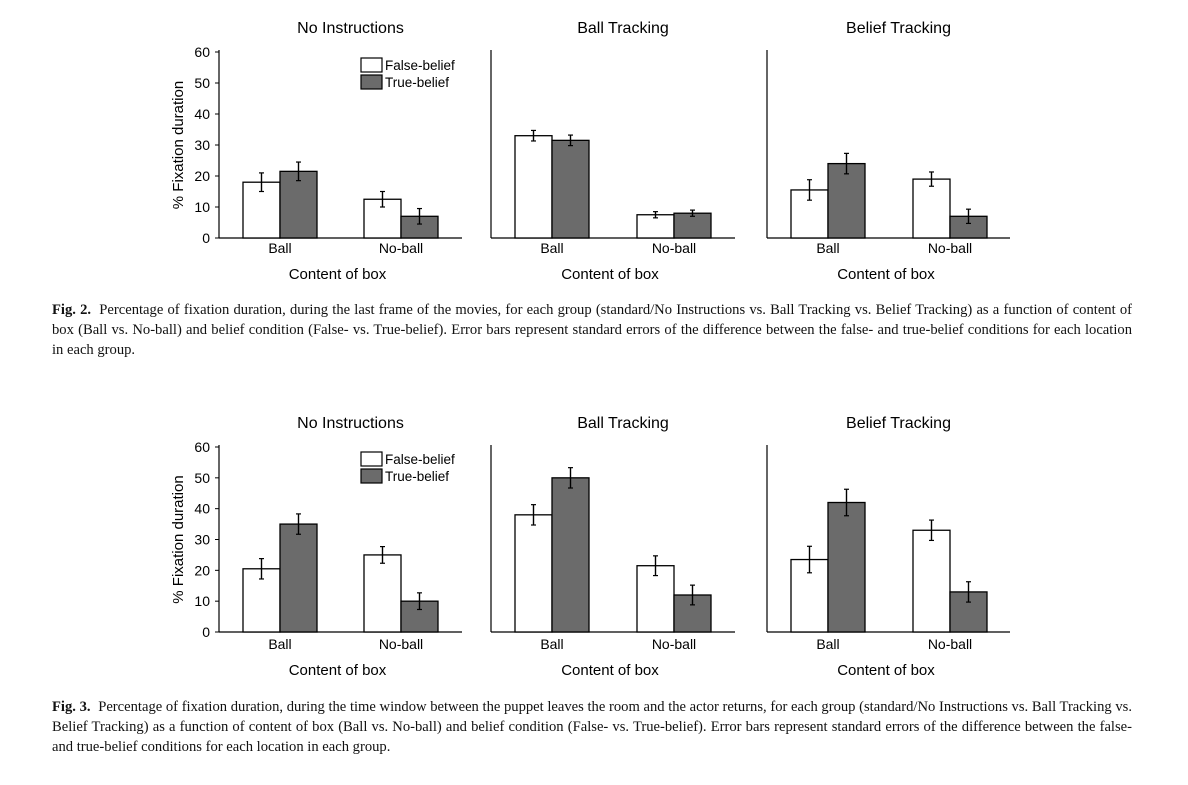 This screenshot has width=1188, height=785. I want to click on fig2-panel-1-title: No Instructions, so click(350, 28).